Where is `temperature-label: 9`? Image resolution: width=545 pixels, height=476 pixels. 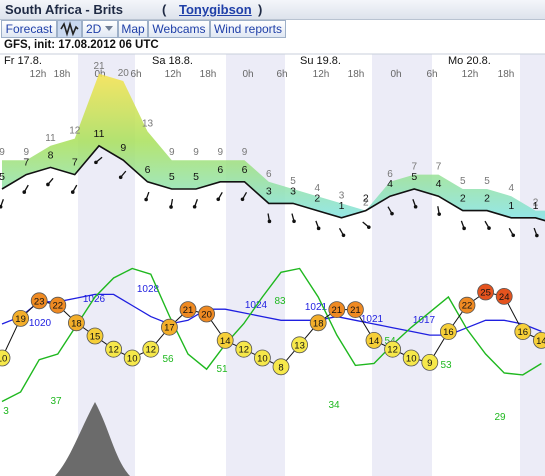
temperature-label: 9 is located at coordinates (429, 363).